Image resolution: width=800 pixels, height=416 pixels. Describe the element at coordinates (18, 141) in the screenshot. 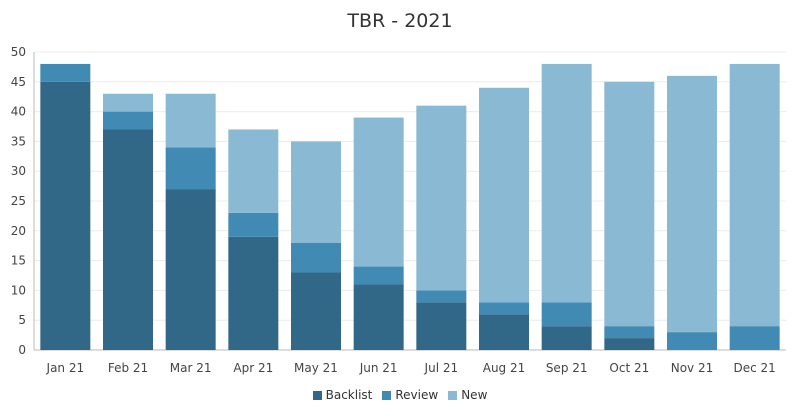

I see `y-tick-label: 35` at that location.